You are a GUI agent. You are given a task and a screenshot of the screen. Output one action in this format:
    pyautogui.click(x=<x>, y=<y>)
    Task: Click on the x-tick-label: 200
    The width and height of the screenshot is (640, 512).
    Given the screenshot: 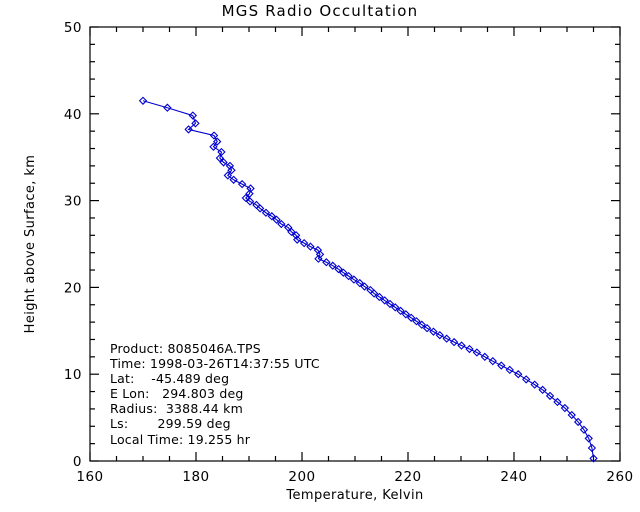 What is the action you would take?
    pyautogui.click(x=301, y=477)
    